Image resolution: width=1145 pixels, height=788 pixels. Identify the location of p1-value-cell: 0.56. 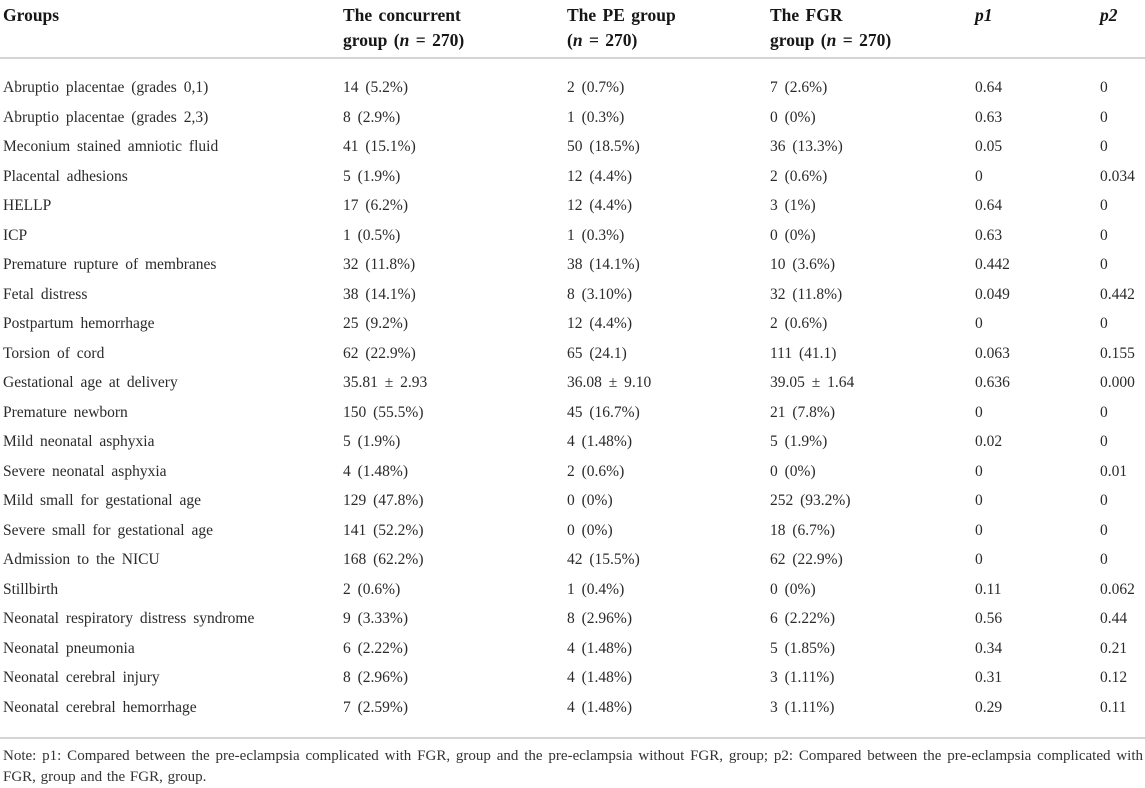
(989, 618).